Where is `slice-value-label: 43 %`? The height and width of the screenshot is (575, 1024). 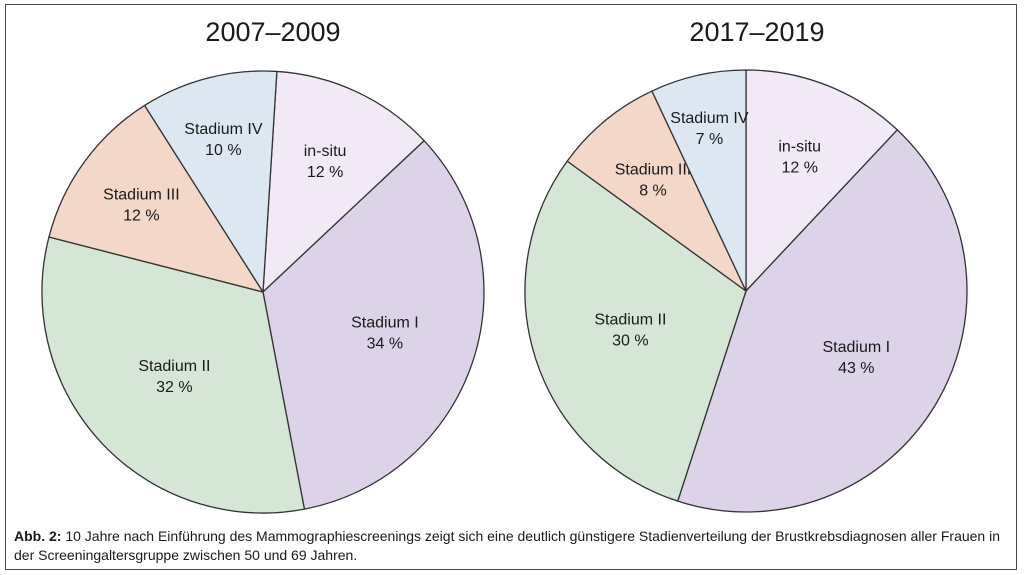 slice-value-label: 43 % is located at coordinates (856, 368).